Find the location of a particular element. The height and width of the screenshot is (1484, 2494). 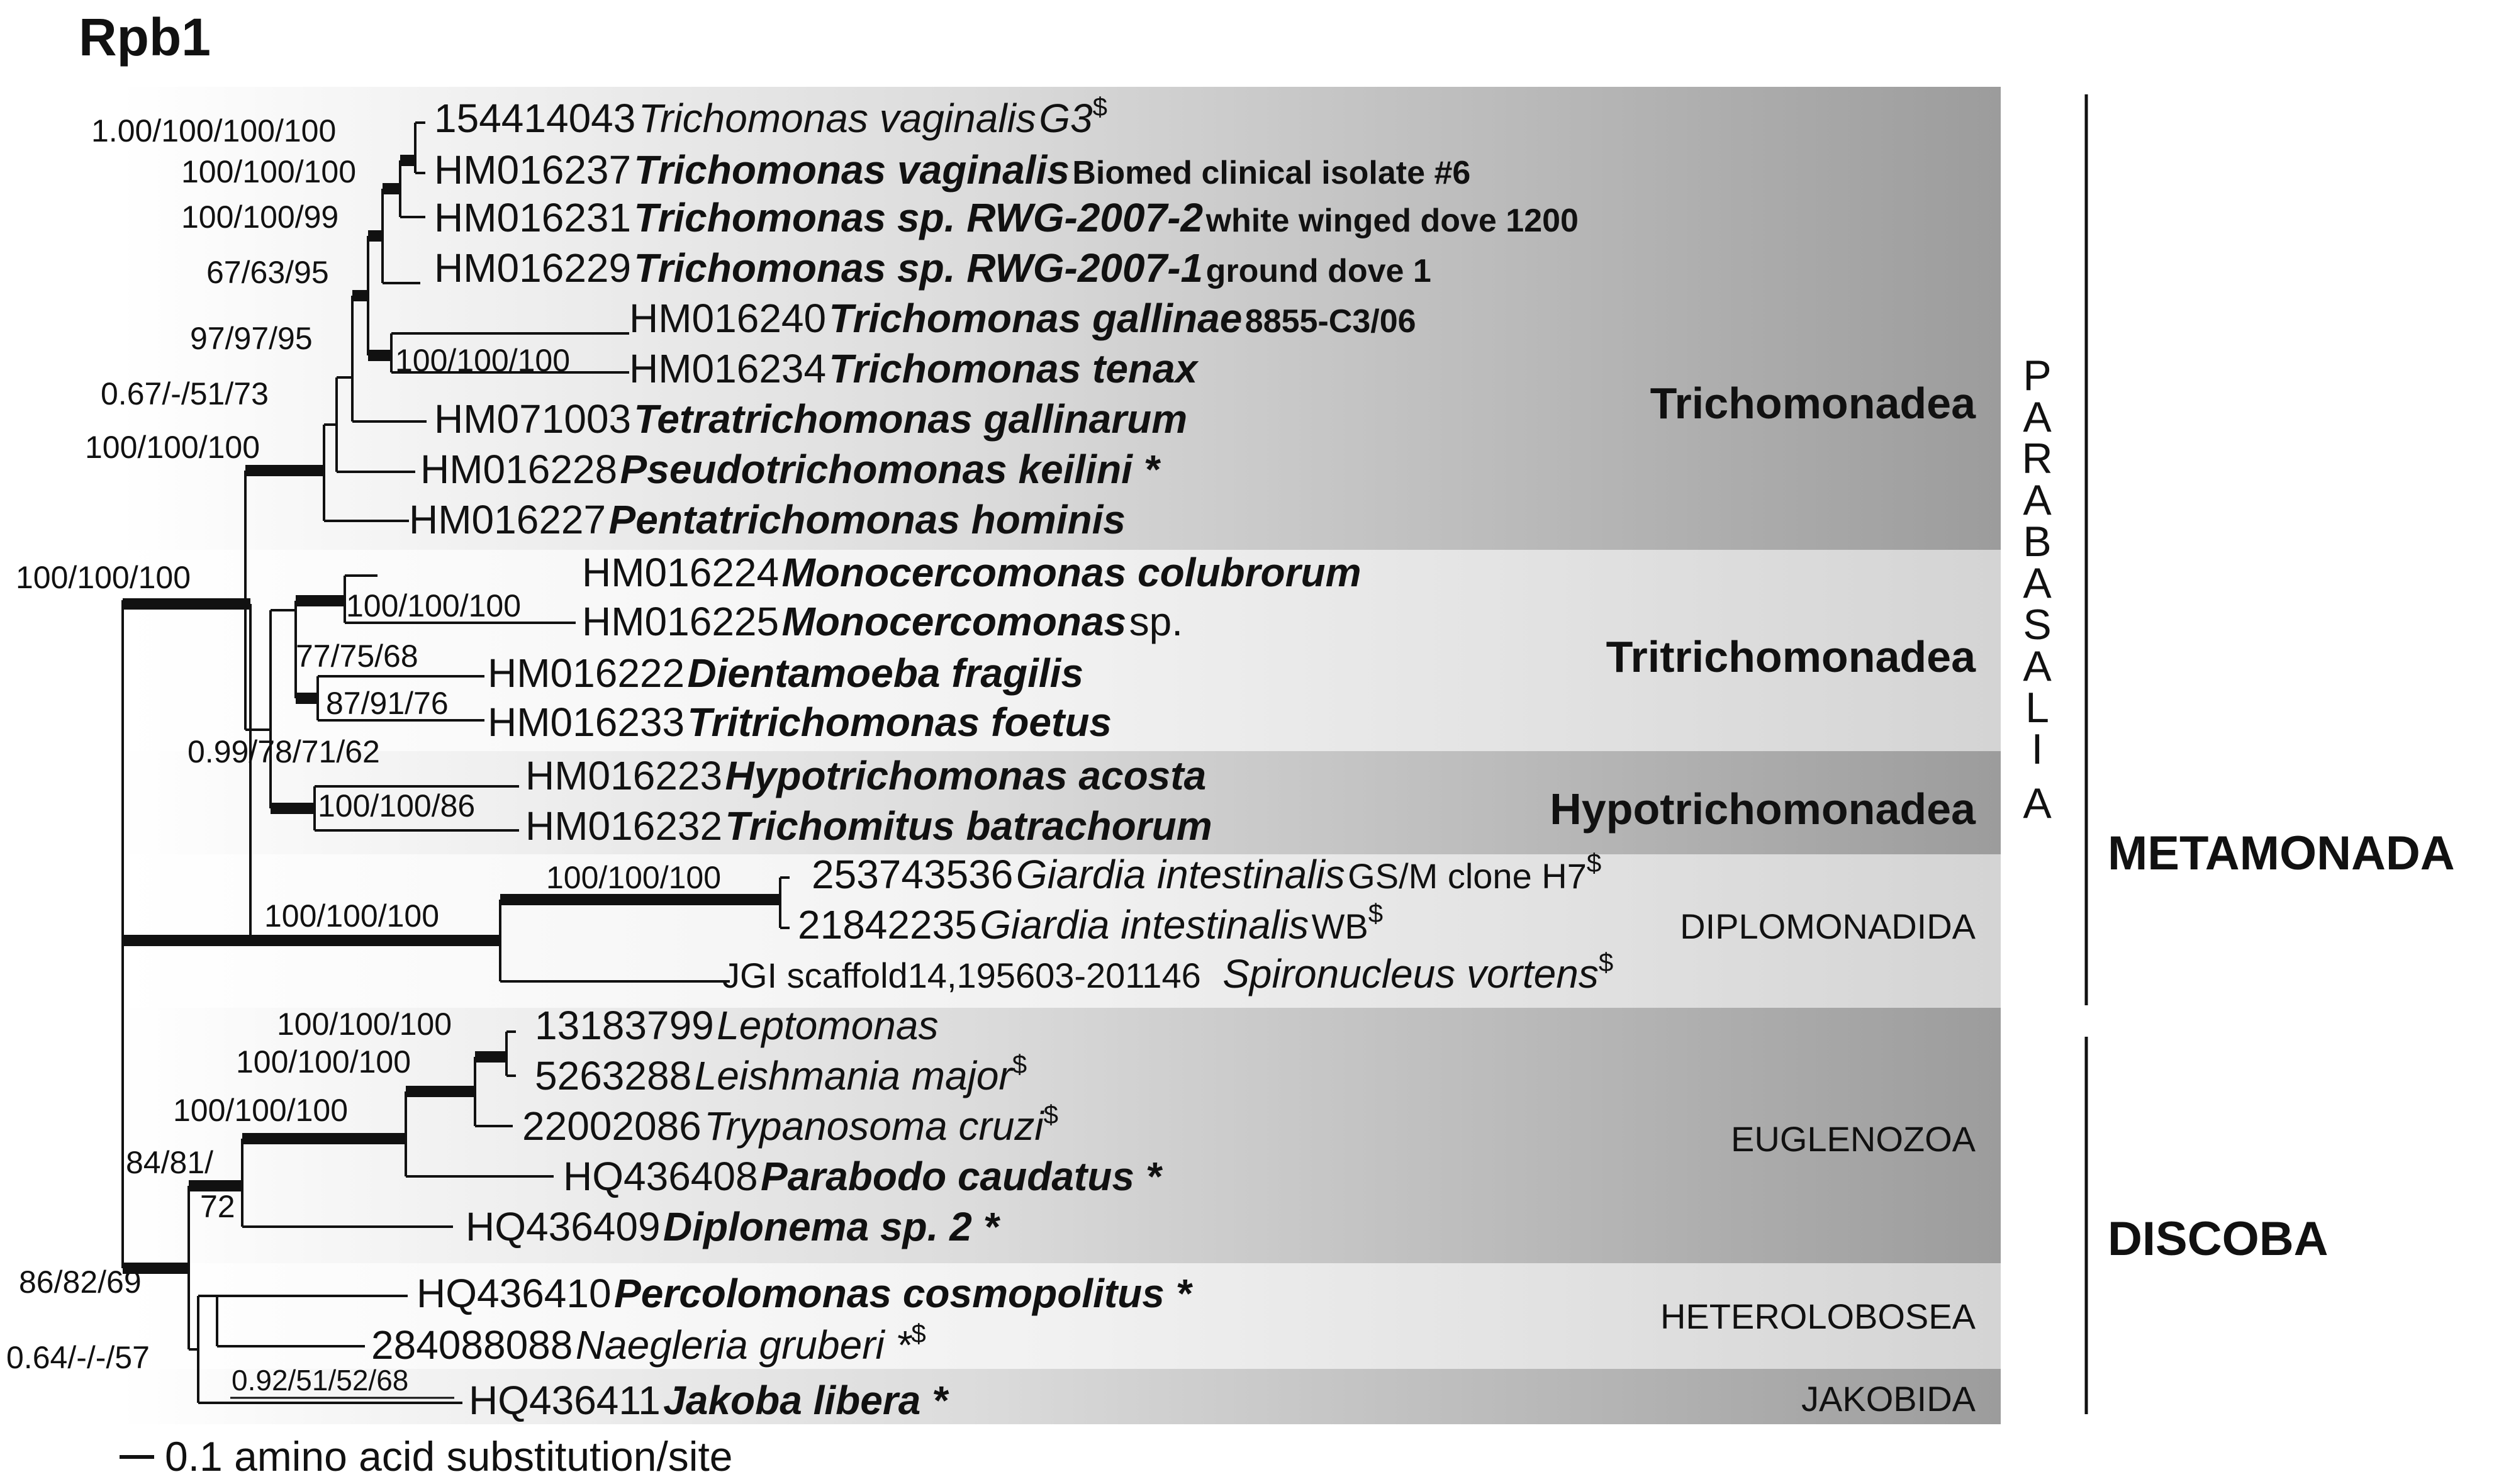

support-value: 67/63/95 is located at coordinates (268, 272).